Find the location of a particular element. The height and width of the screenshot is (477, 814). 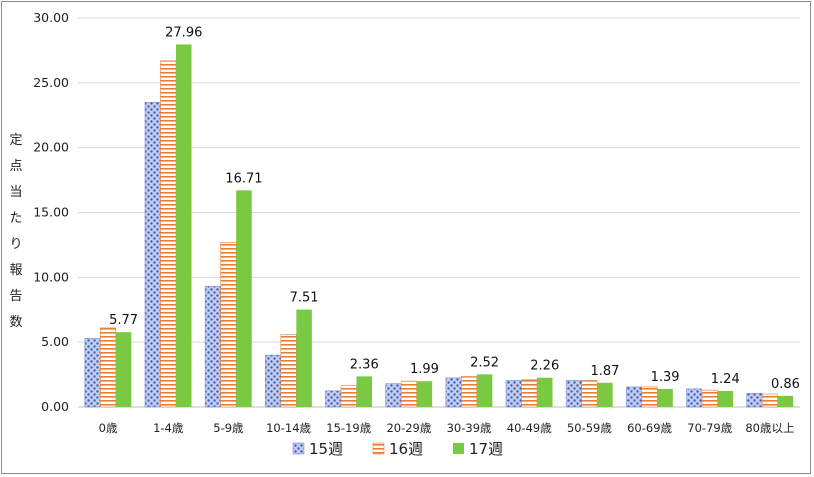

bar-17週-10-14歳 is located at coordinates (304, 358).